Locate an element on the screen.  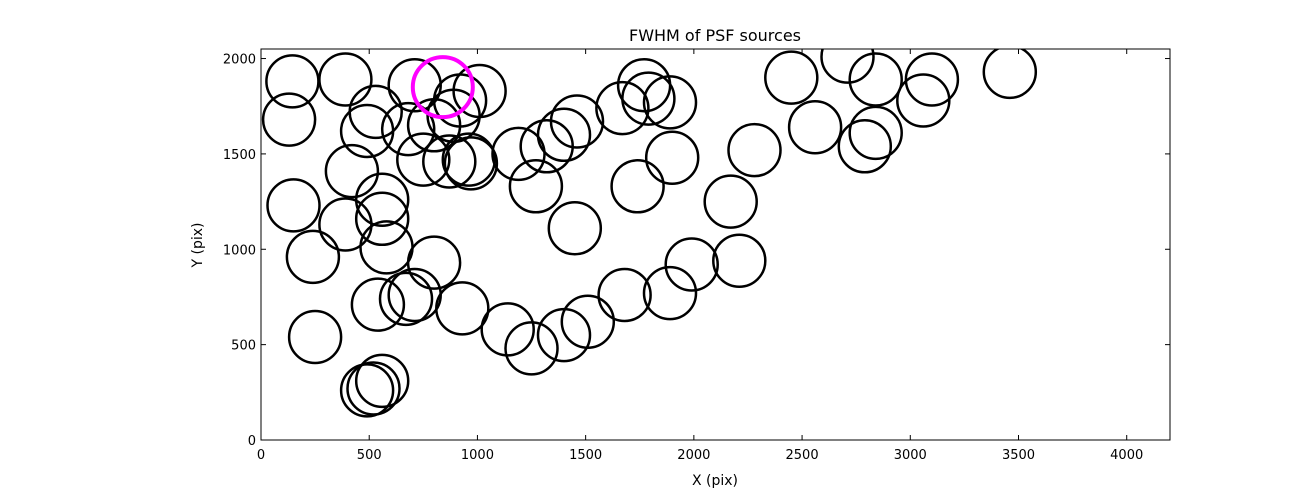
y-tick-label: 2000 is located at coordinates (239, 60).